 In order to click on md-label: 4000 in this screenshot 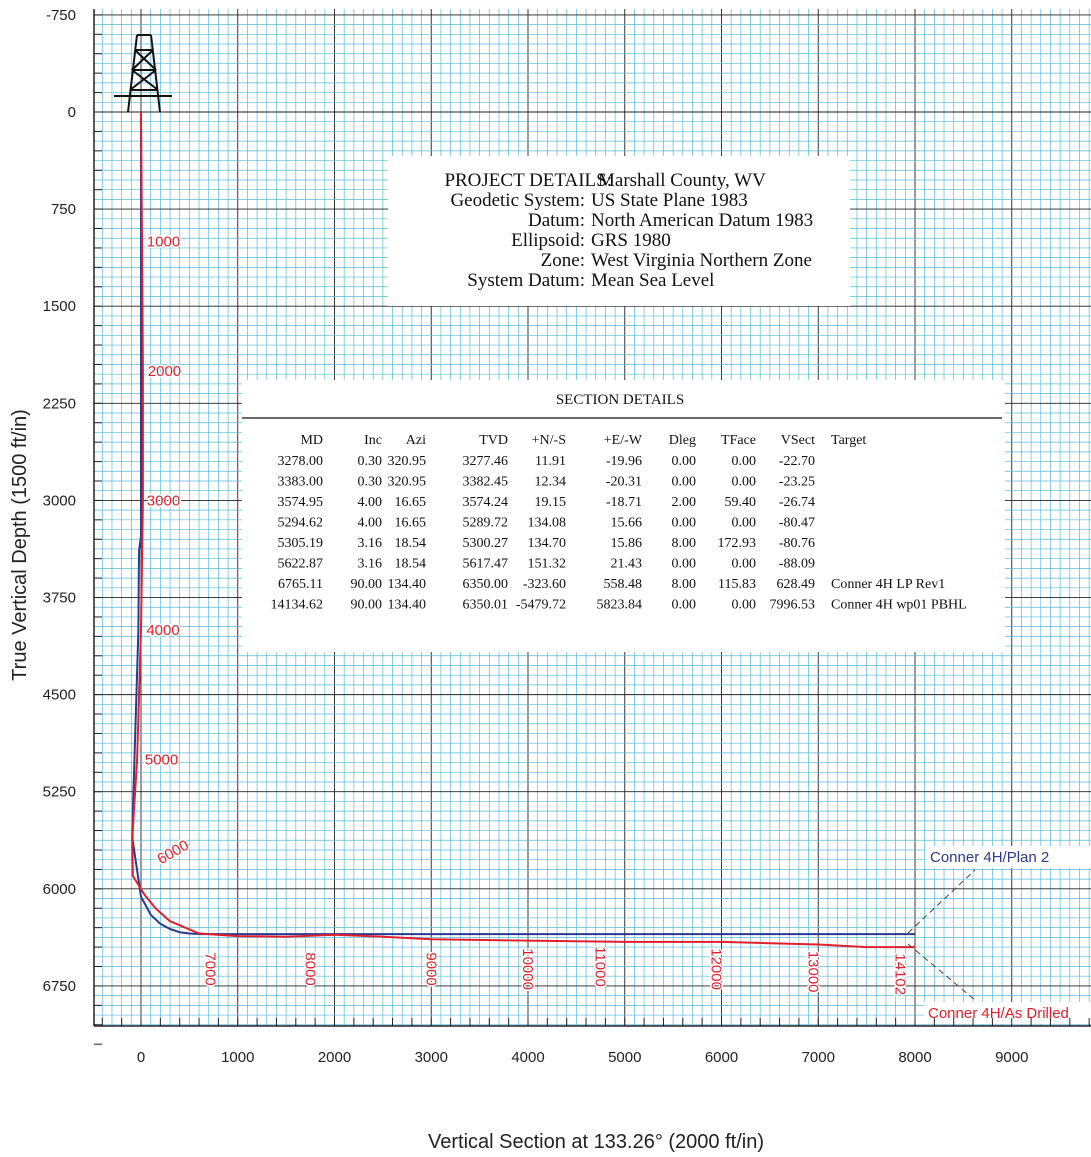, I will do `click(162, 630)`.